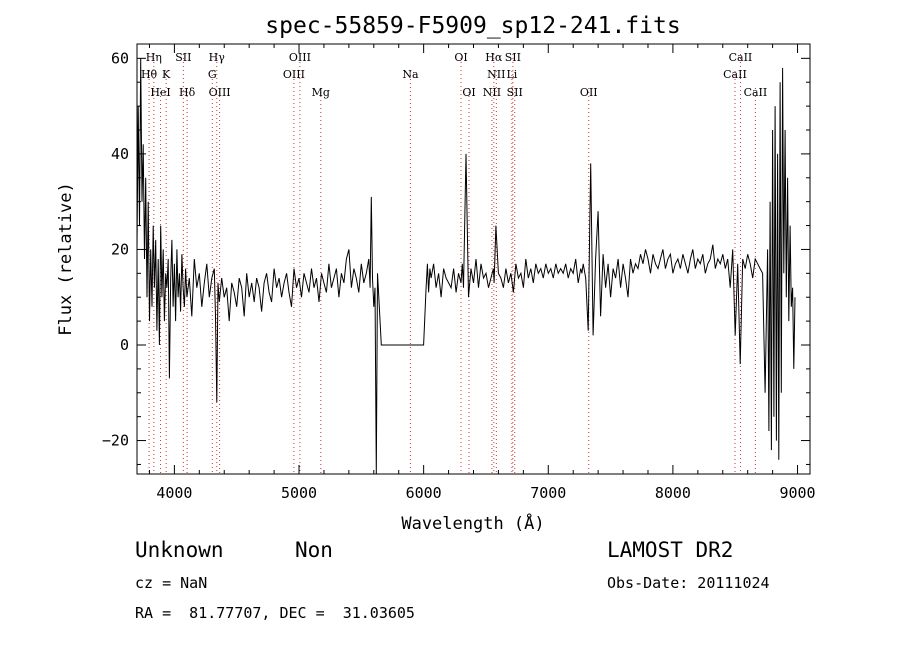  Describe the element at coordinates (171, 583) in the screenshot. I see `cz-value: cz = NaN` at that location.